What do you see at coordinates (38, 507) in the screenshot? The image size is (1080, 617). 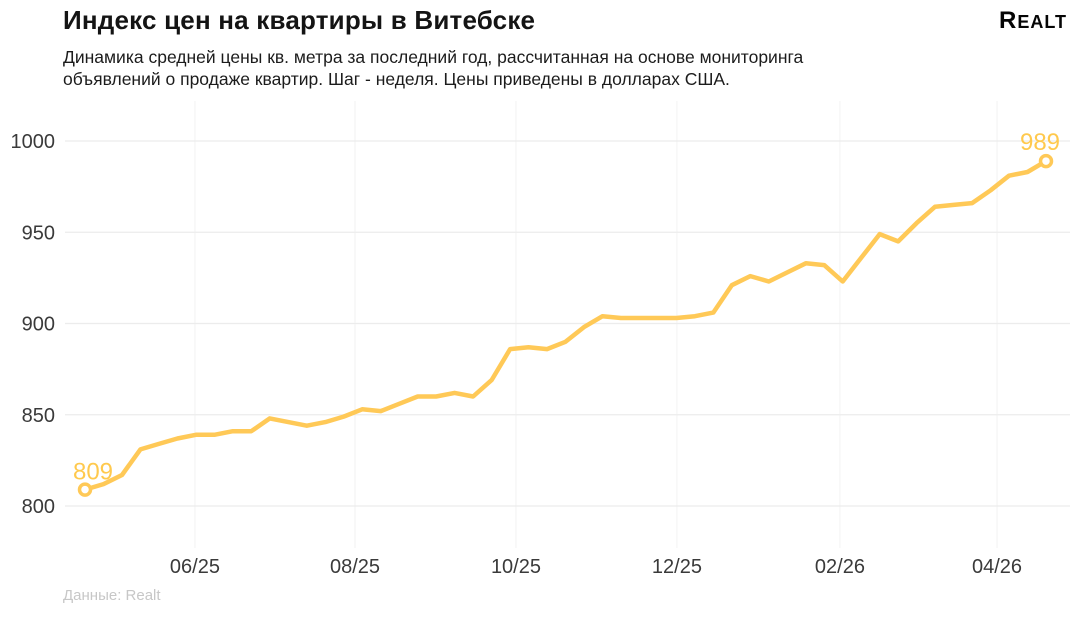 I see `y-tick-label: 800` at bounding box center [38, 507].